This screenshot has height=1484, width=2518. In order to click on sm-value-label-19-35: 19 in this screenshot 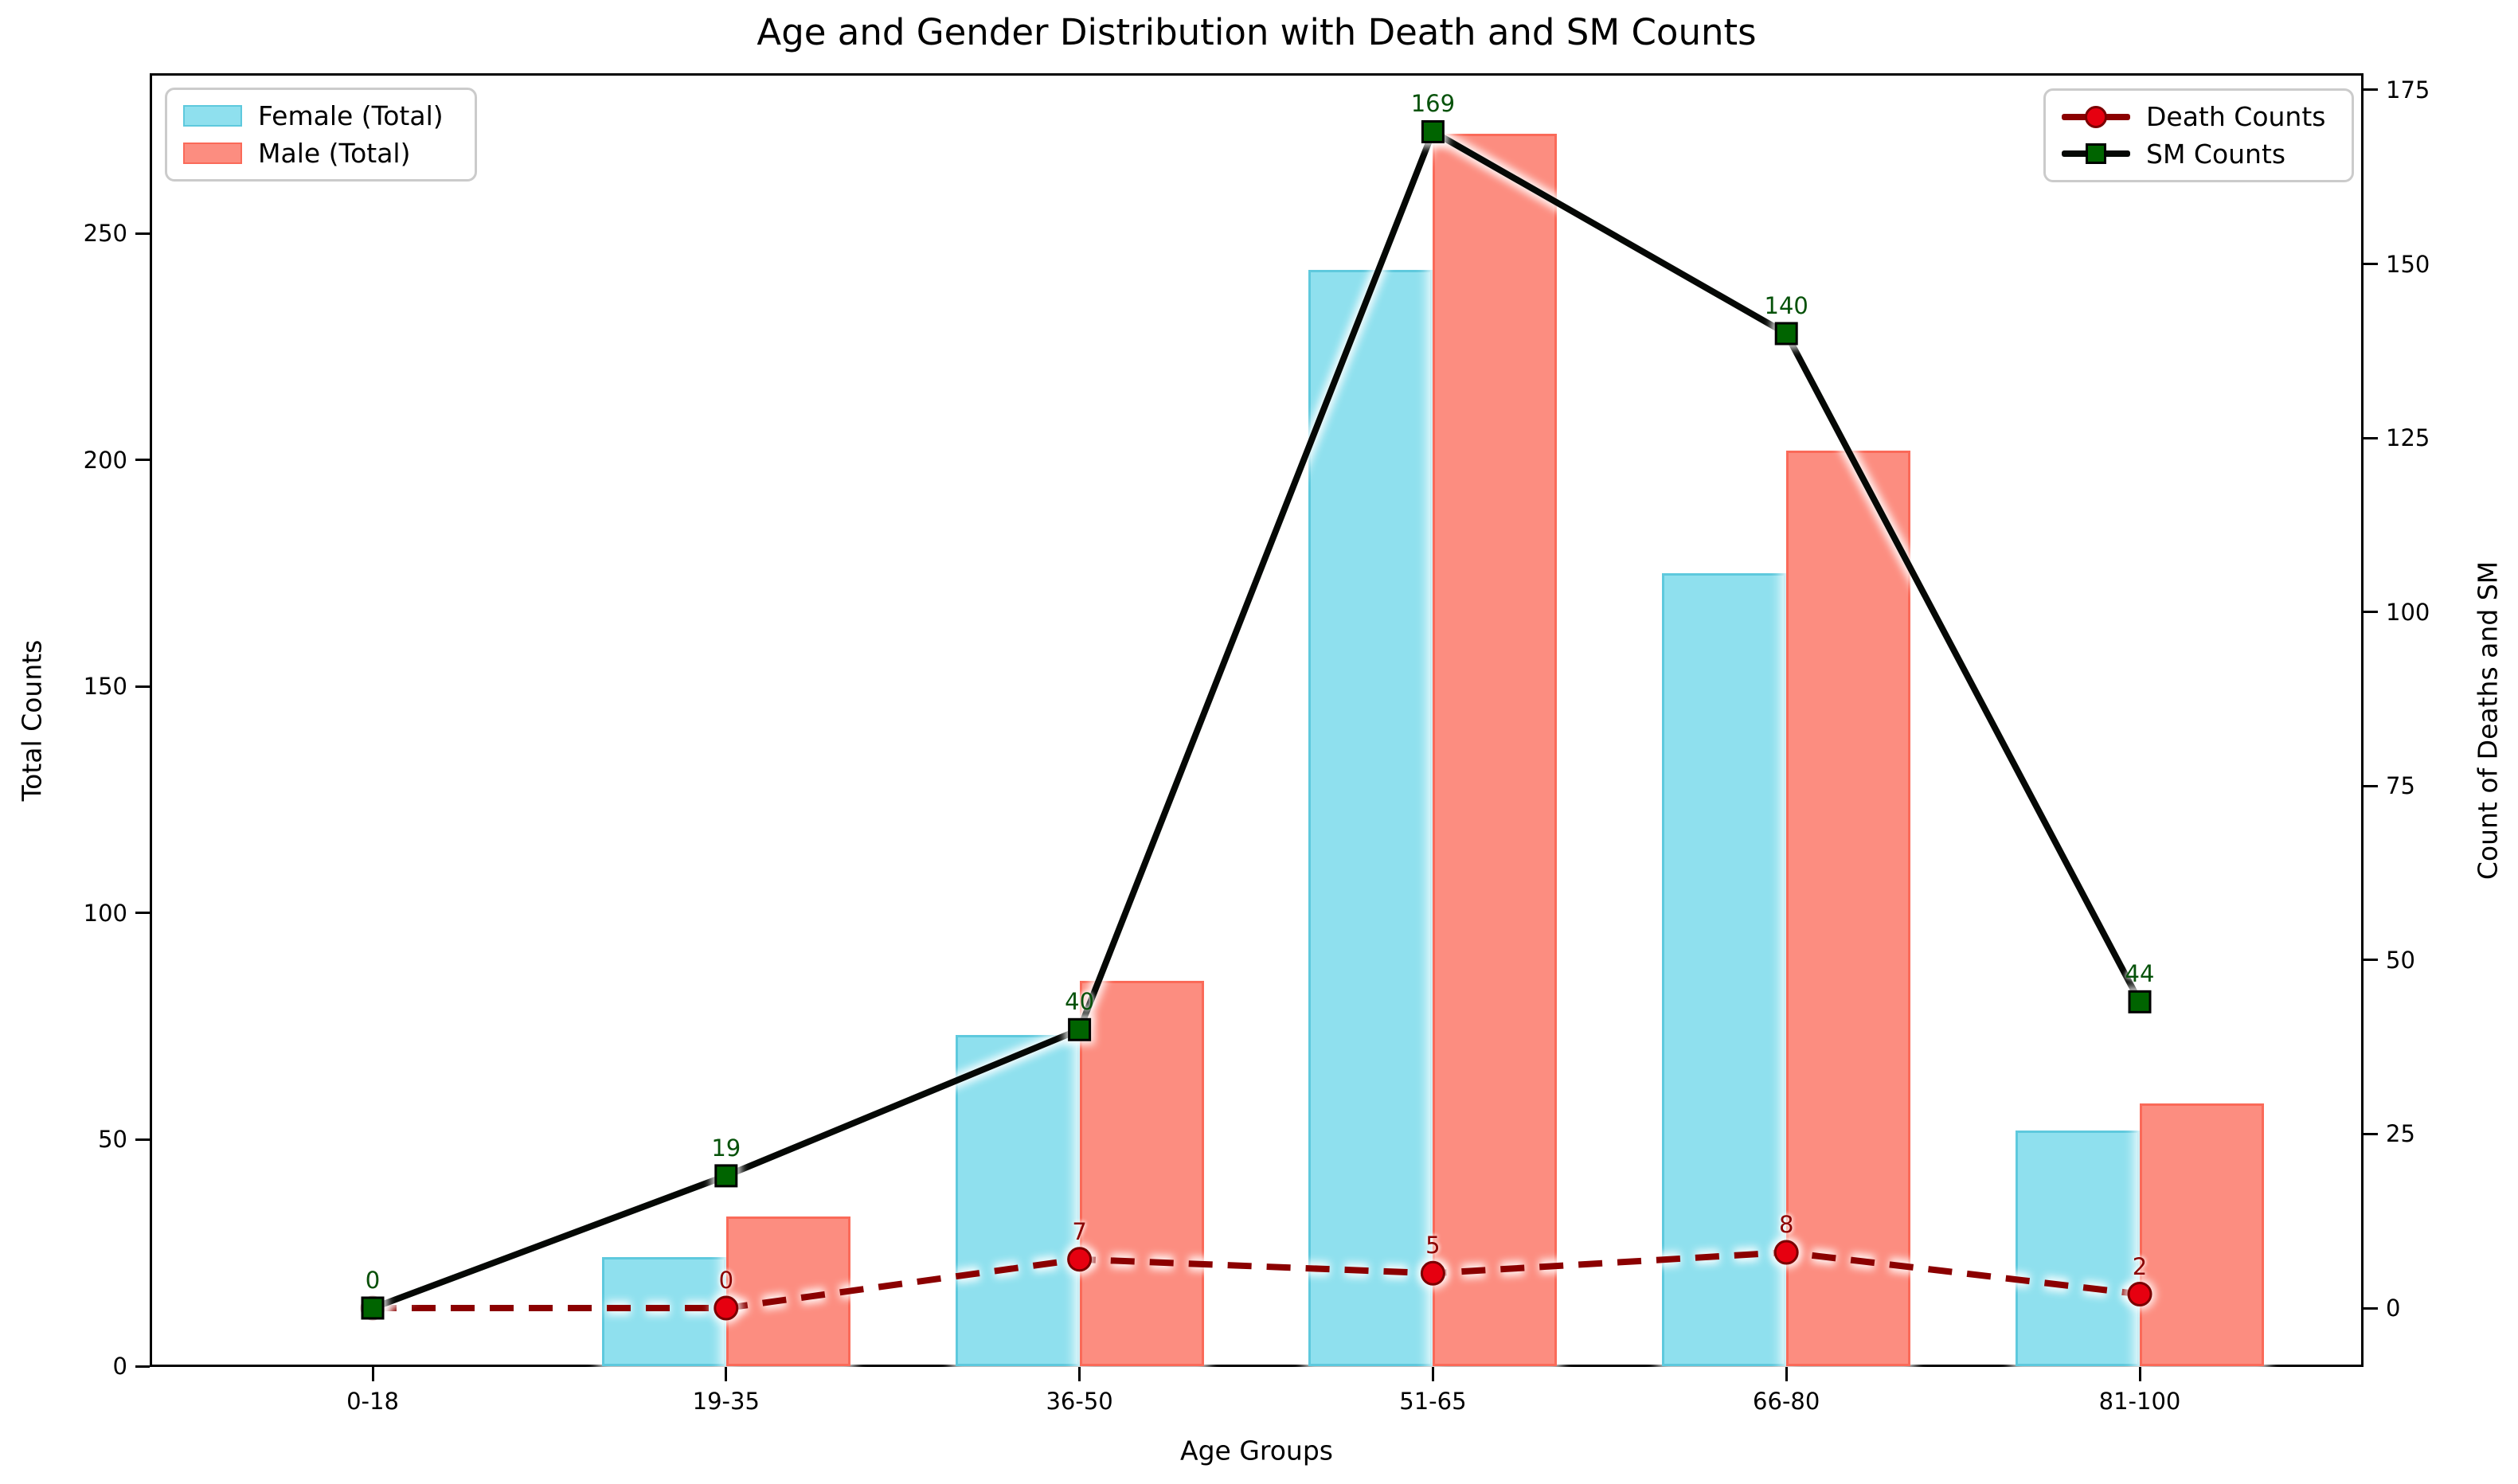, I will do `click(726, 1148)`.